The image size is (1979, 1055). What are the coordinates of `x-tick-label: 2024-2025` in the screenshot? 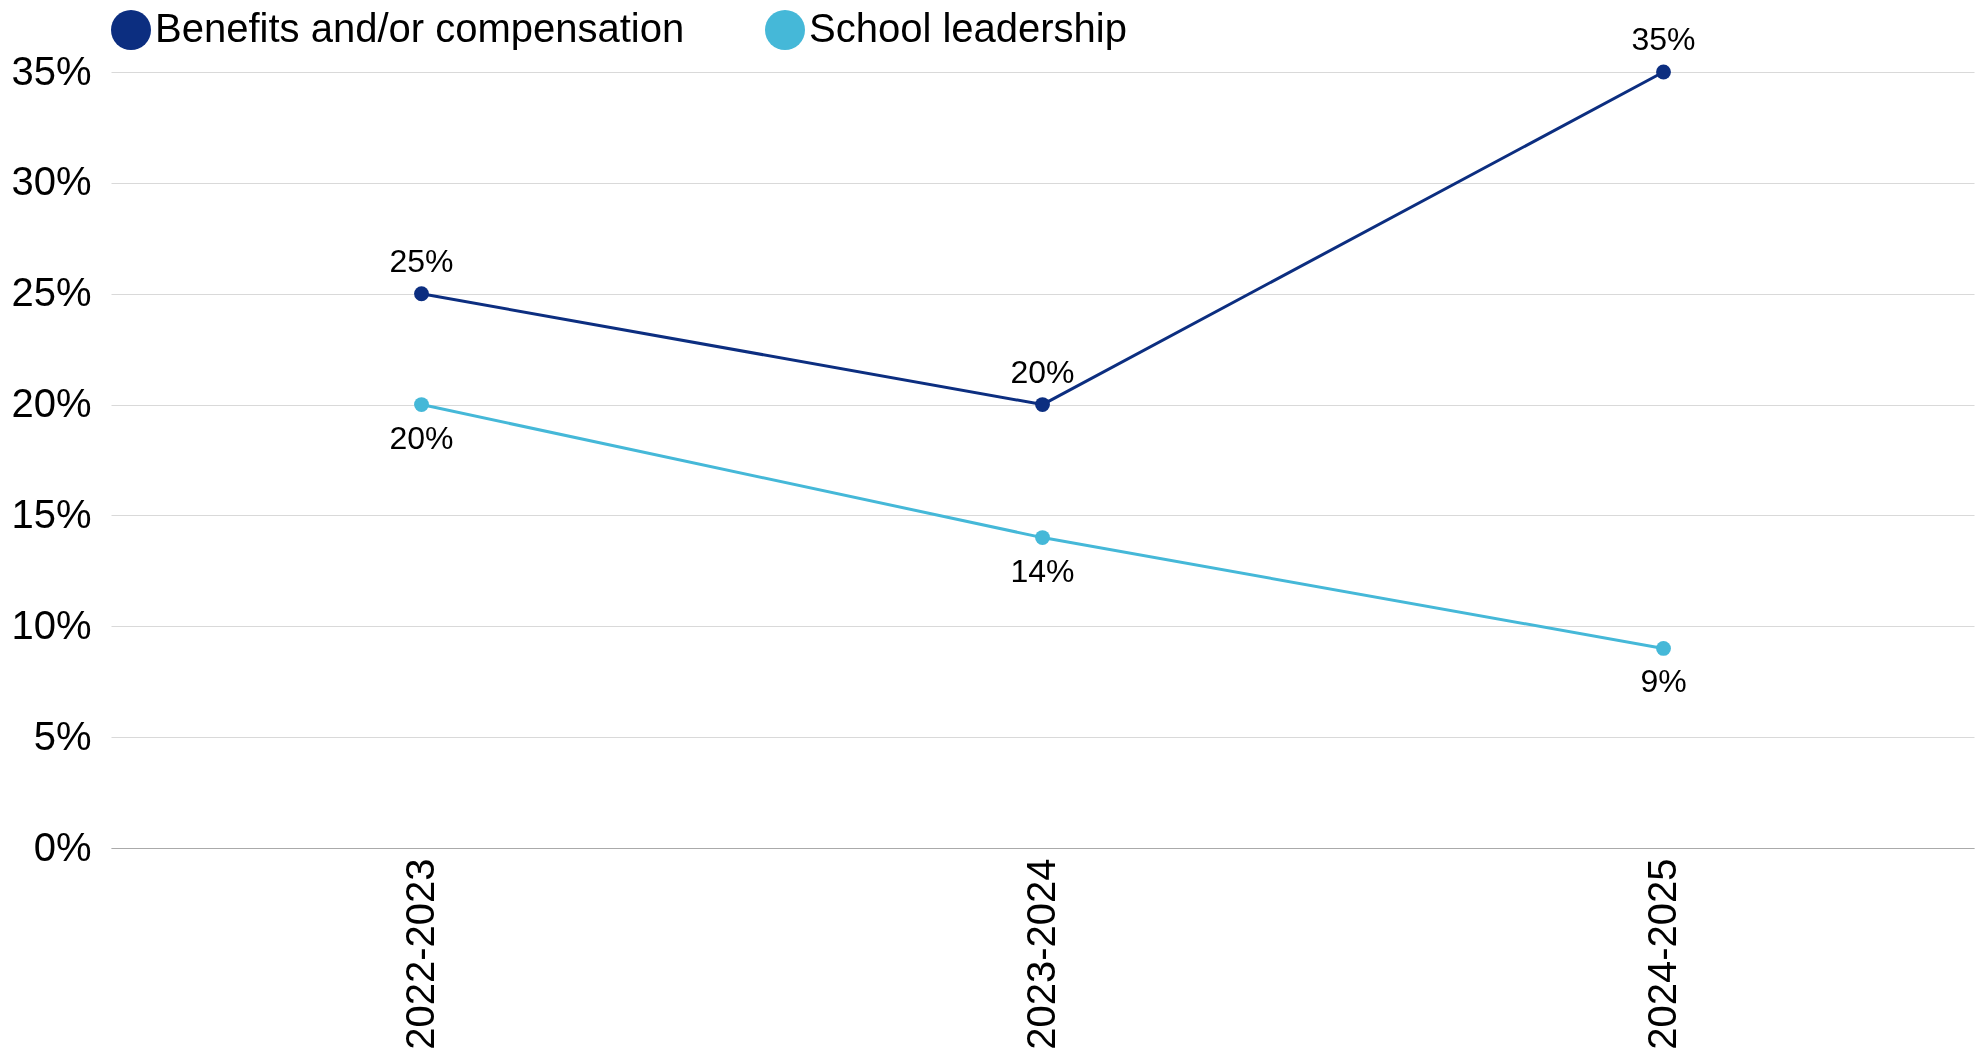 It's located at (1662, 954).